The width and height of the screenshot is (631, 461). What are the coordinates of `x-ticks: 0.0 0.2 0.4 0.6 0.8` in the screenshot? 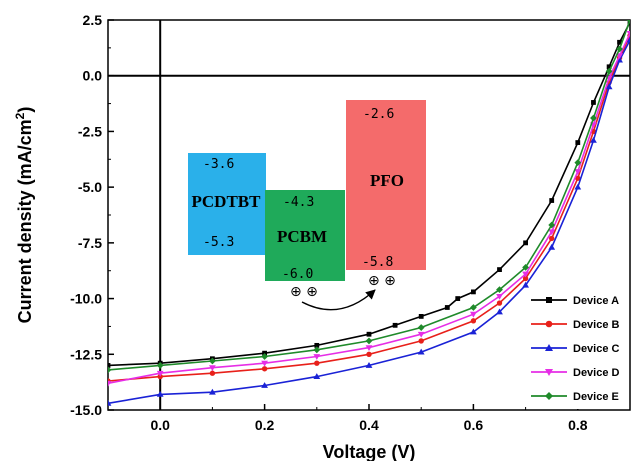 It's located at (369, 418).